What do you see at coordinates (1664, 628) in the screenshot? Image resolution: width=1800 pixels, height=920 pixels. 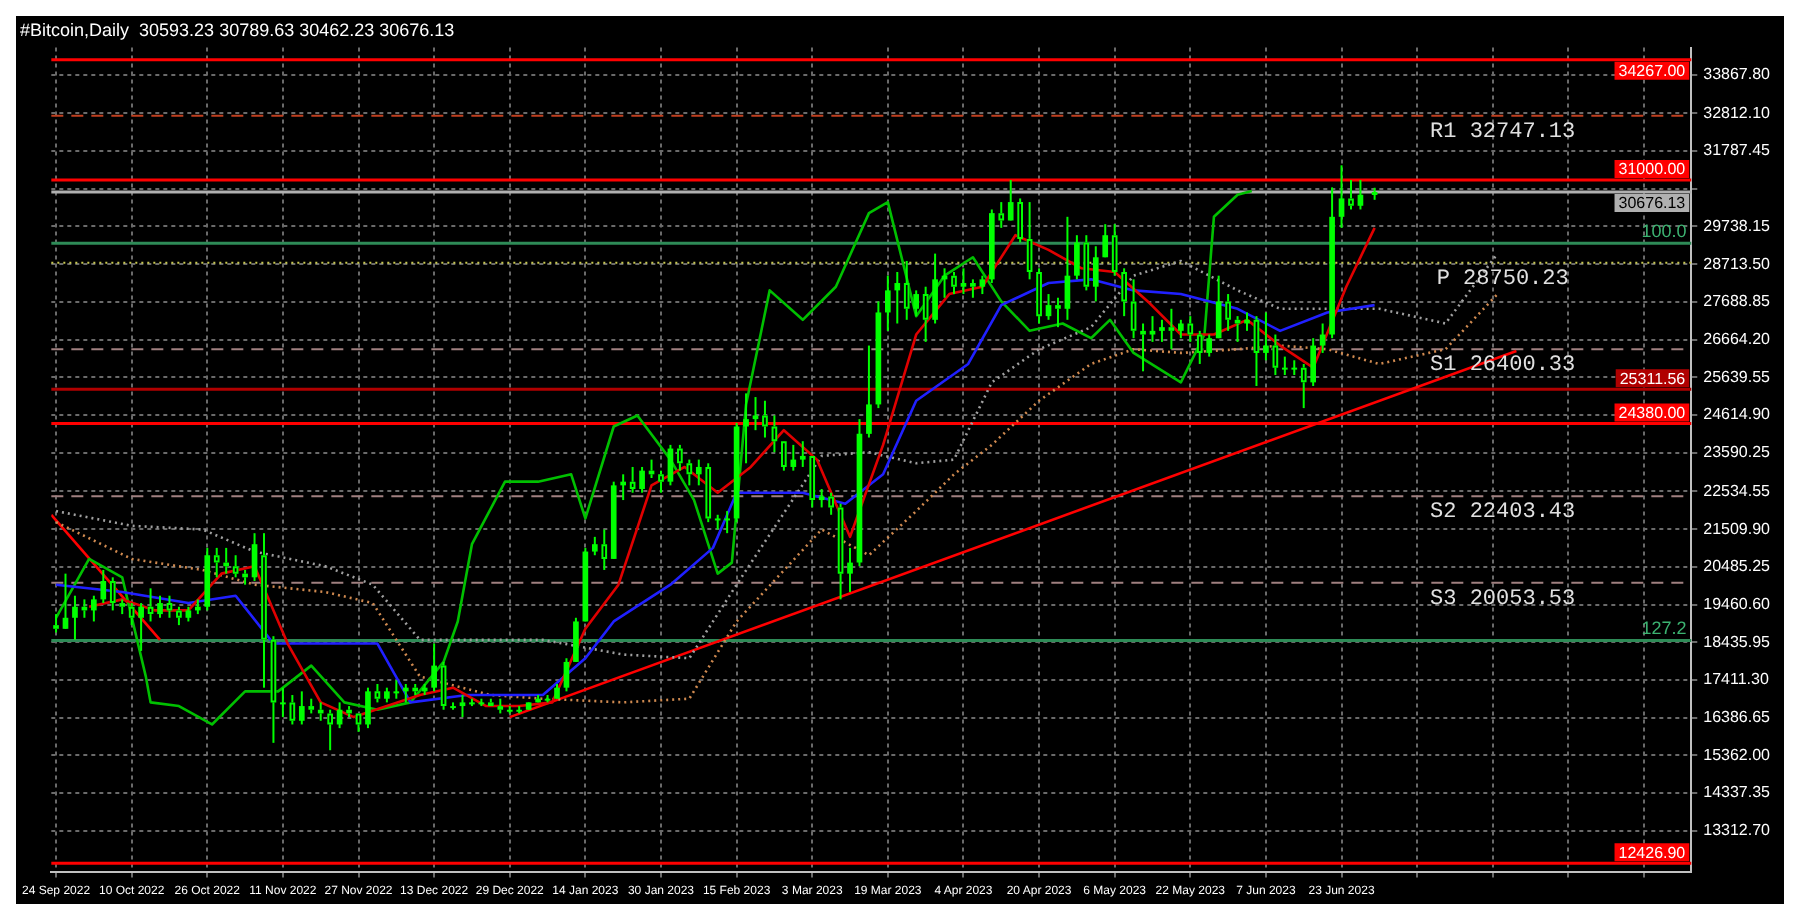 I see `annotation: 127.2` at bounding box center [1664, 628].